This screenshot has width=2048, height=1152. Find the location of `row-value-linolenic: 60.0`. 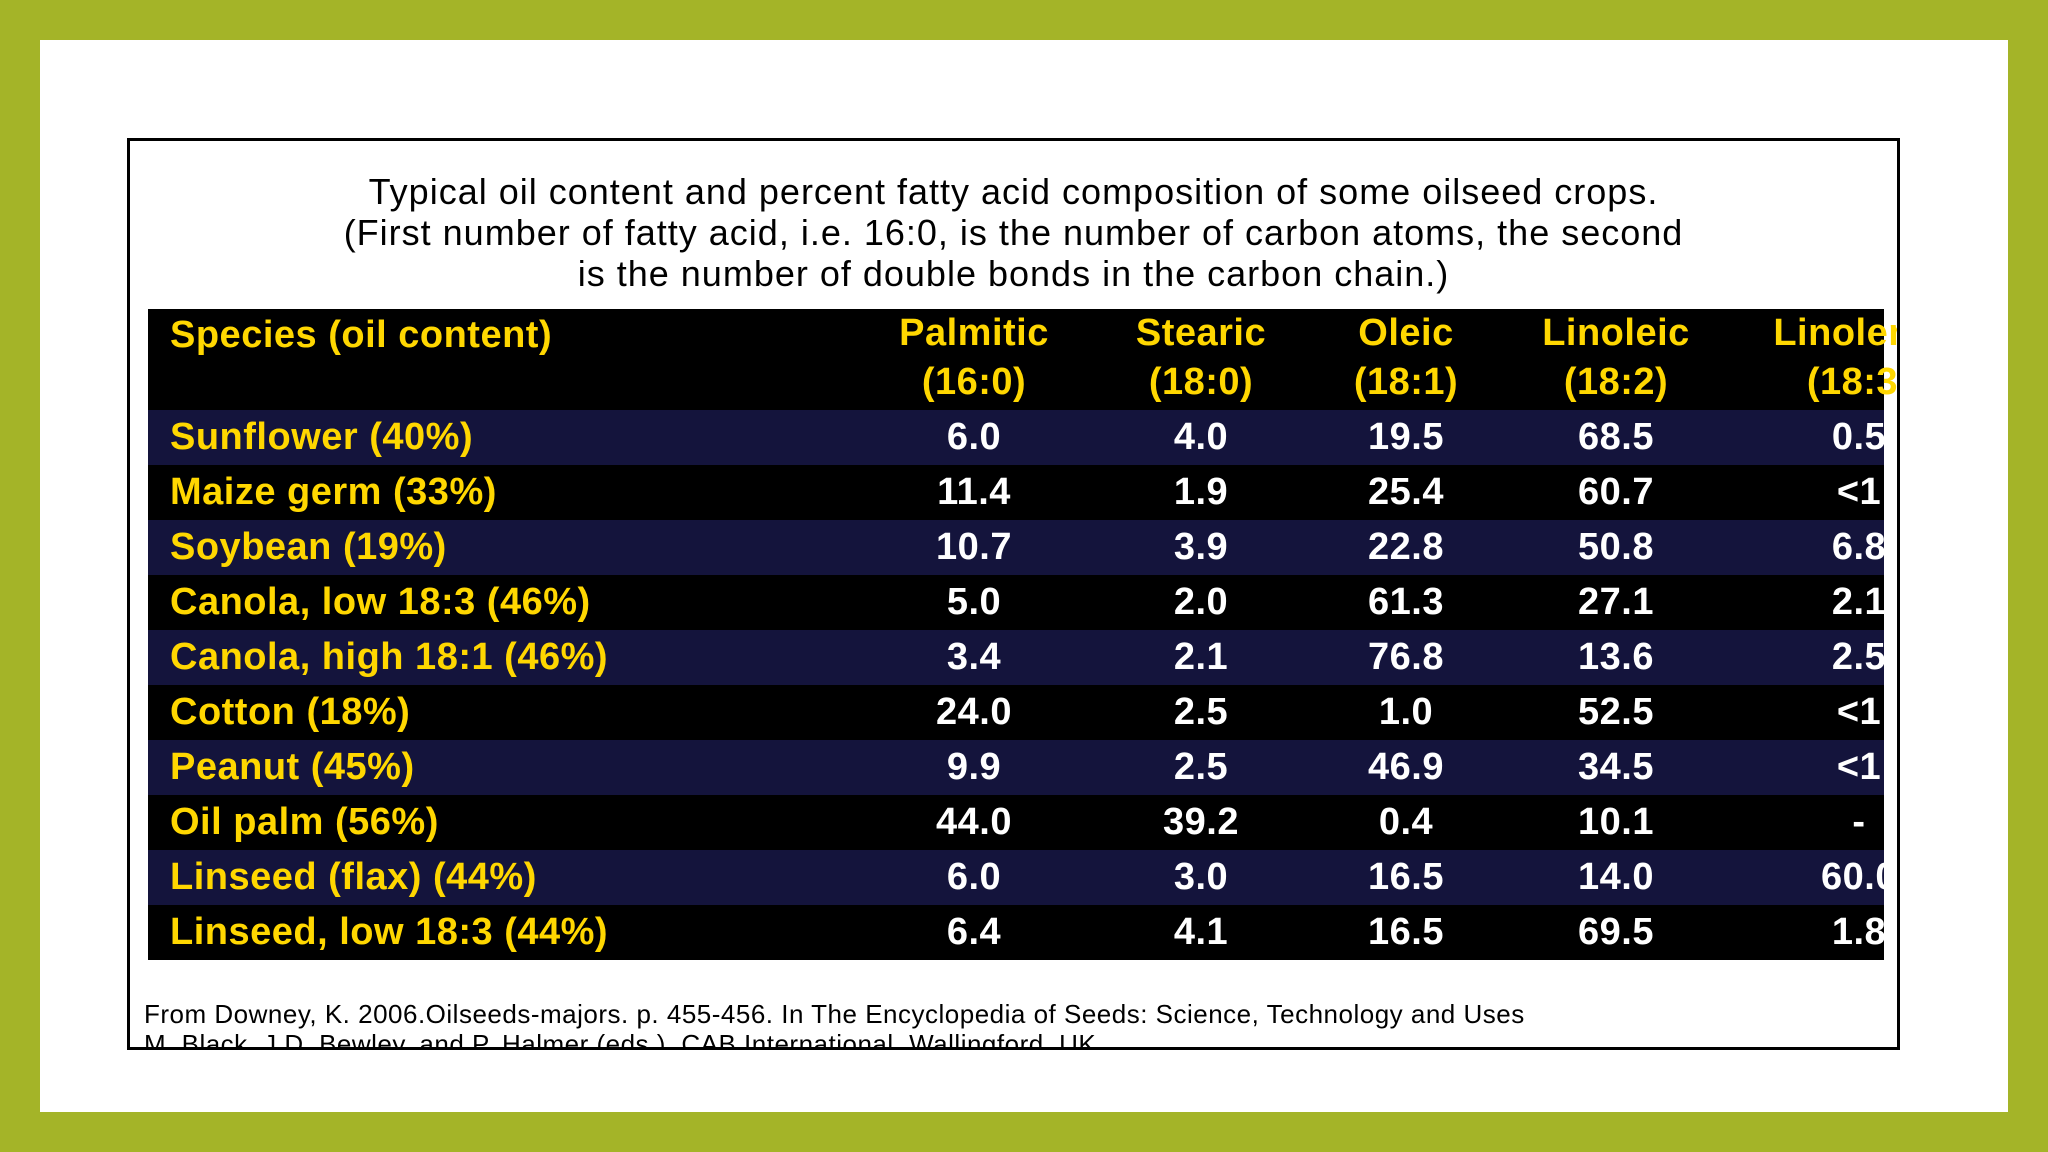

row-value-linolenic: 60.0 is located at coordinates (1859, 877).